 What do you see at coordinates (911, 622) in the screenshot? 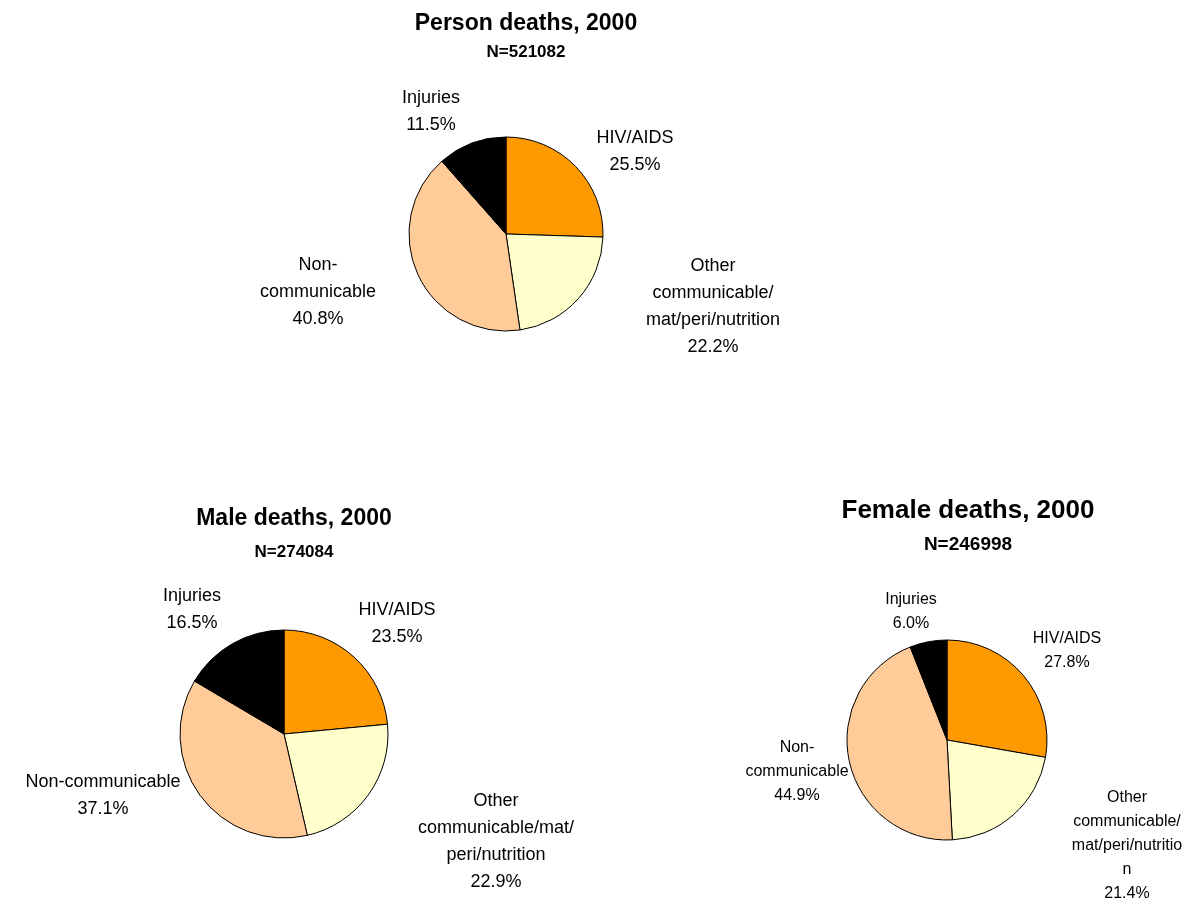
I see `data-label: 6.0%` at bounding box center [911, 622].